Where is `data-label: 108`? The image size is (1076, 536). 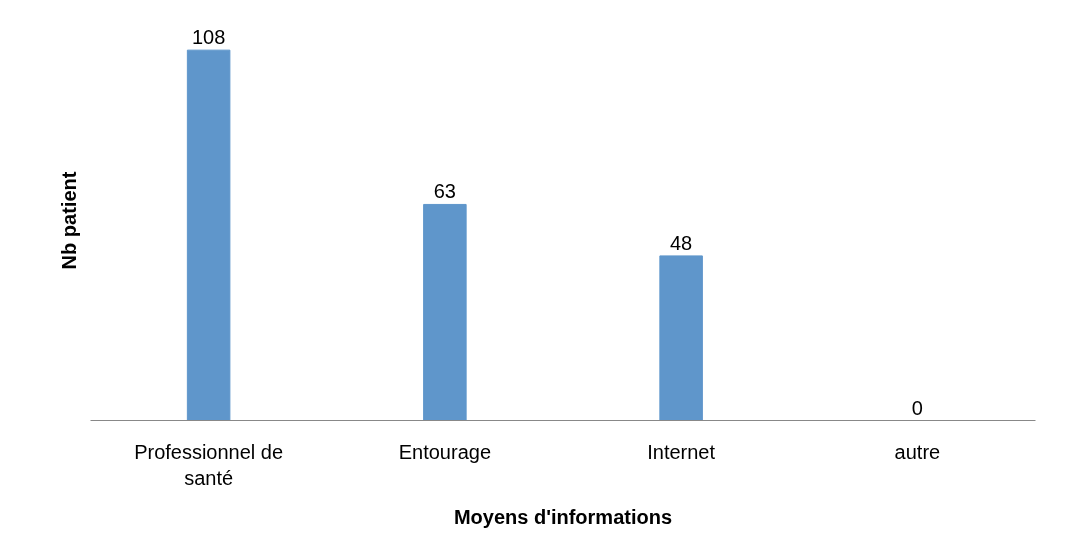 data-label: 108 is located at coordinates (208, 37).